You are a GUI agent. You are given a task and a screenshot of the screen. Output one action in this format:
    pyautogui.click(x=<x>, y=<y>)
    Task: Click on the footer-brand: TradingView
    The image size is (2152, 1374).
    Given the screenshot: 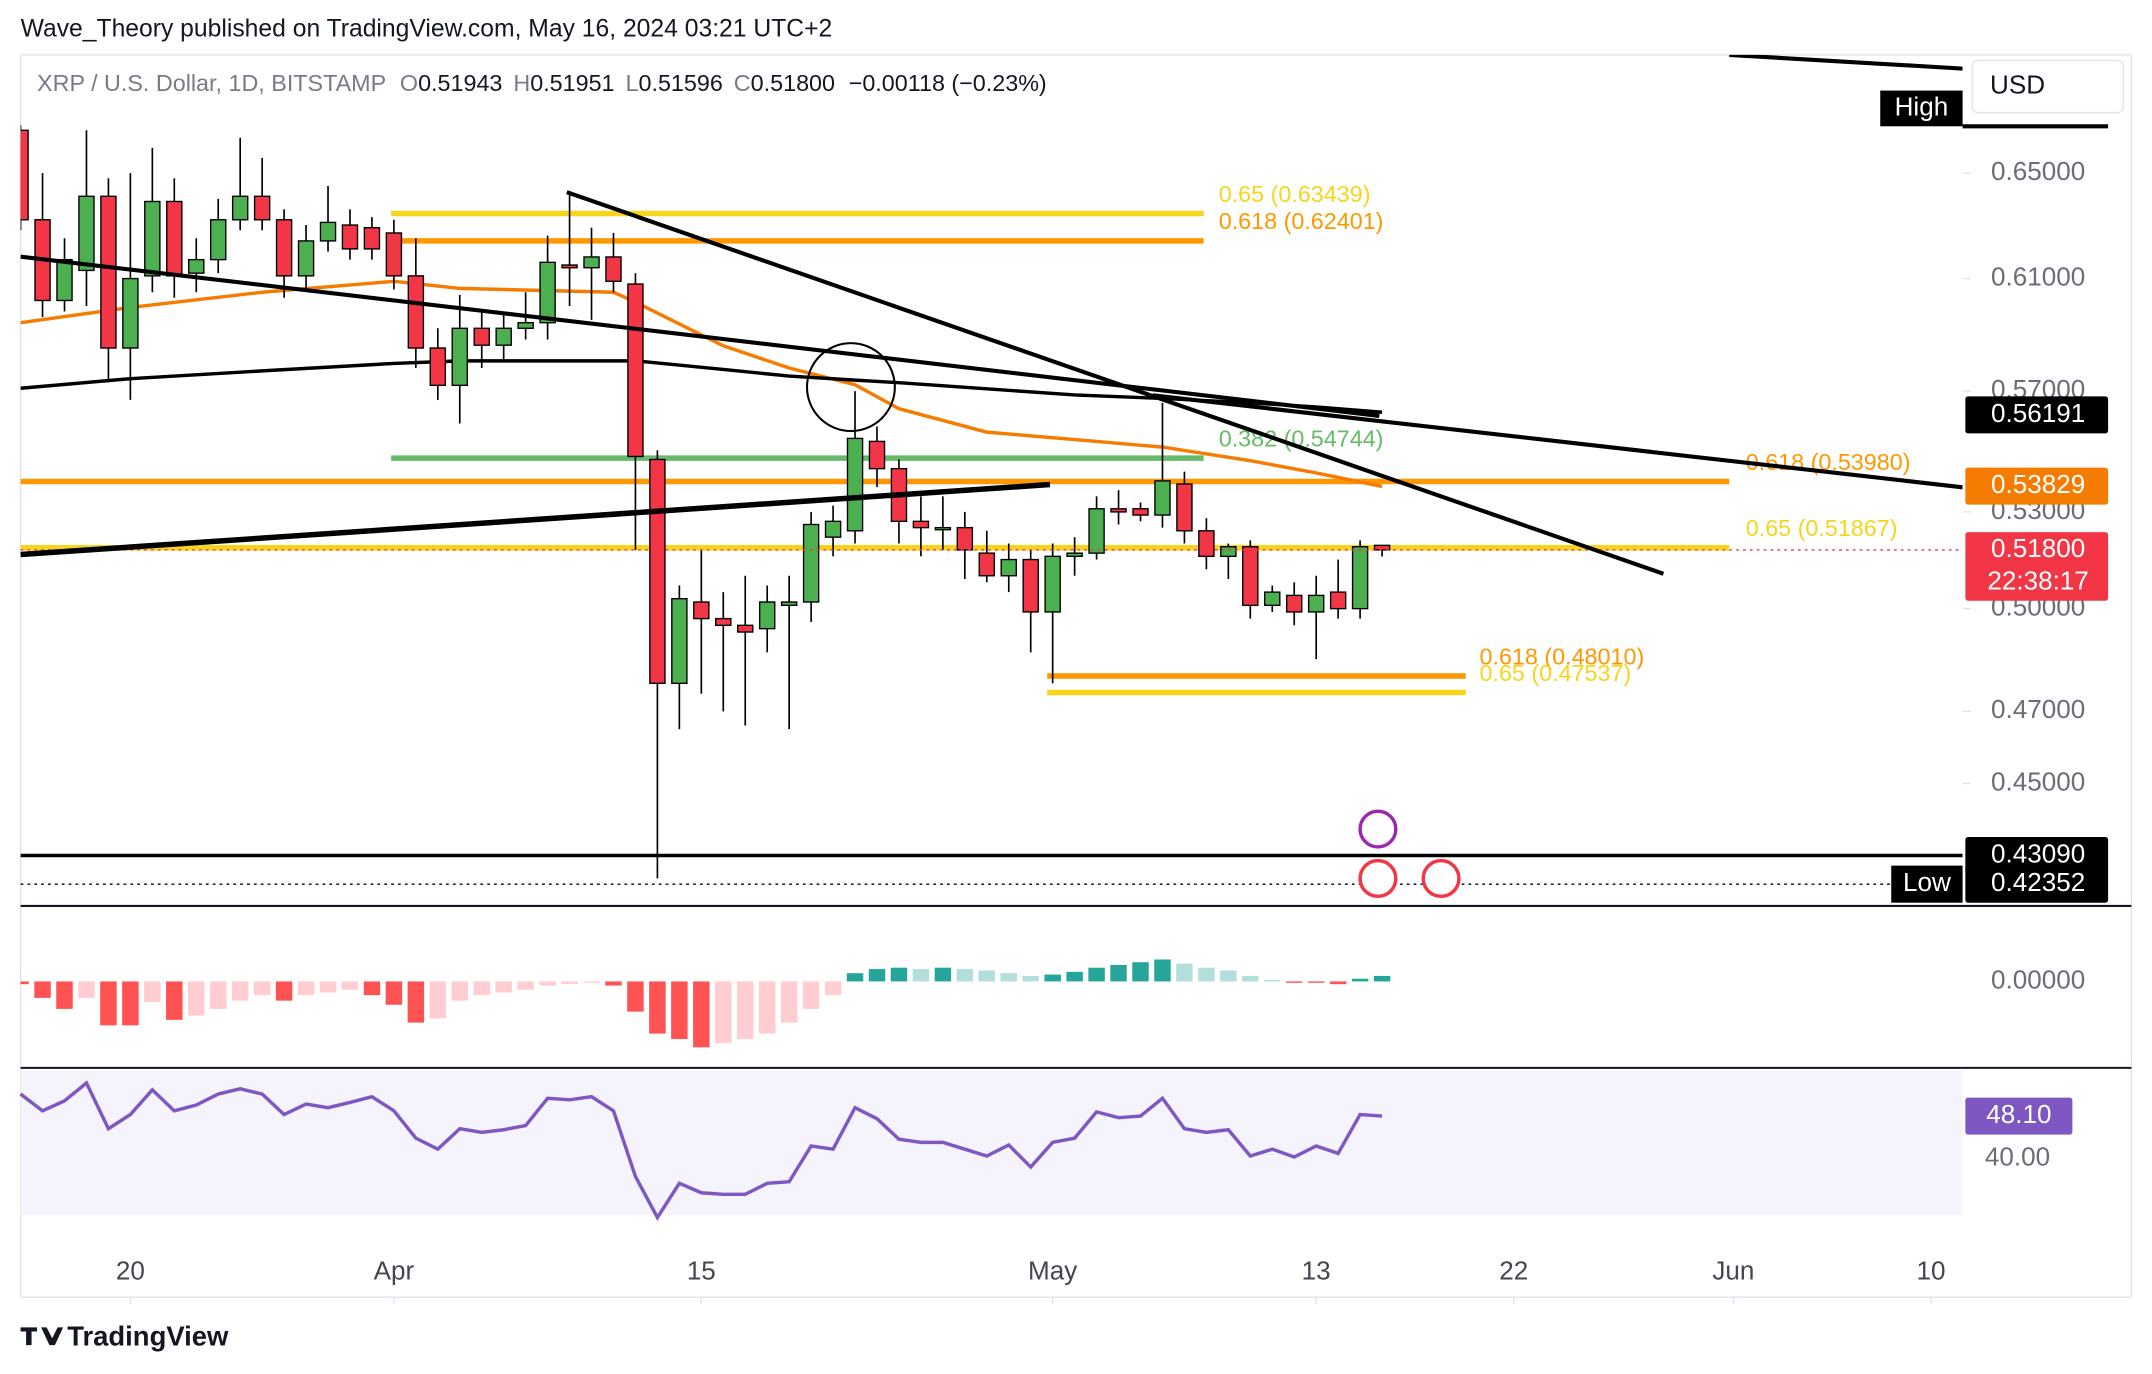 What is the action you would take?
    pyautogui.click(x=148, y=1336)
    